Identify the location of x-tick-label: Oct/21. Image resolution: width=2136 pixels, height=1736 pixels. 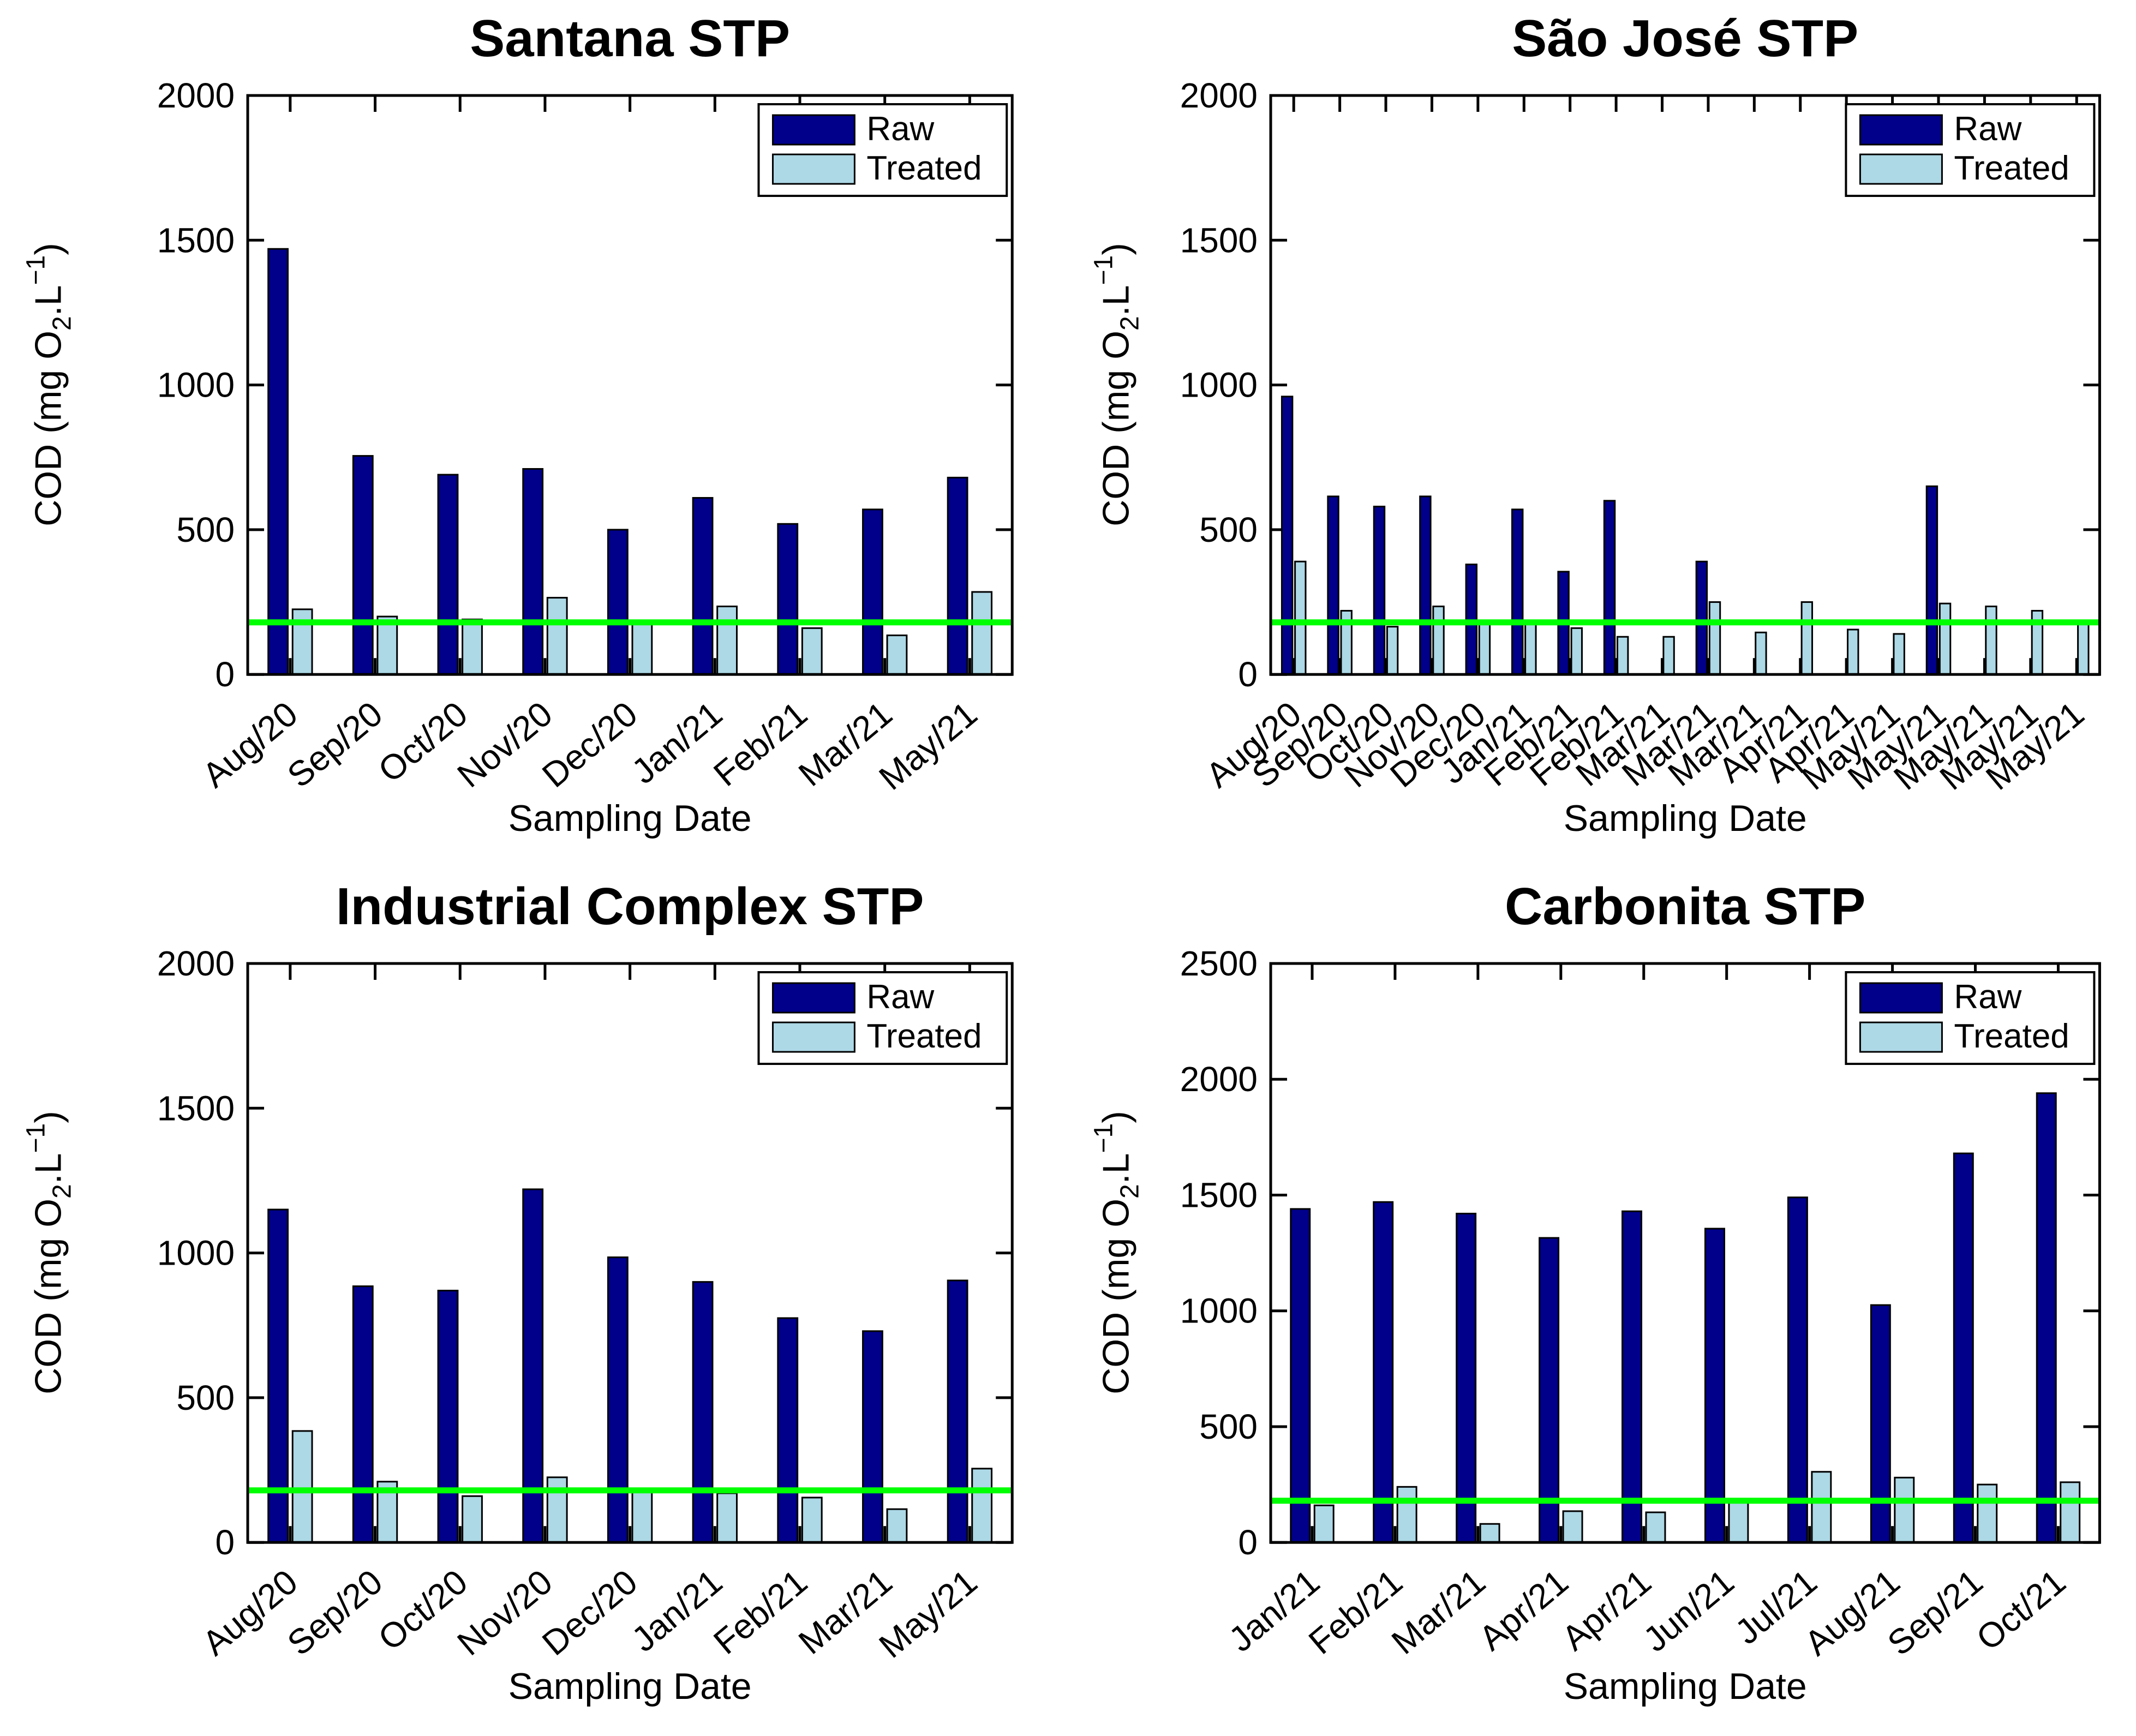
(2021, 1610).